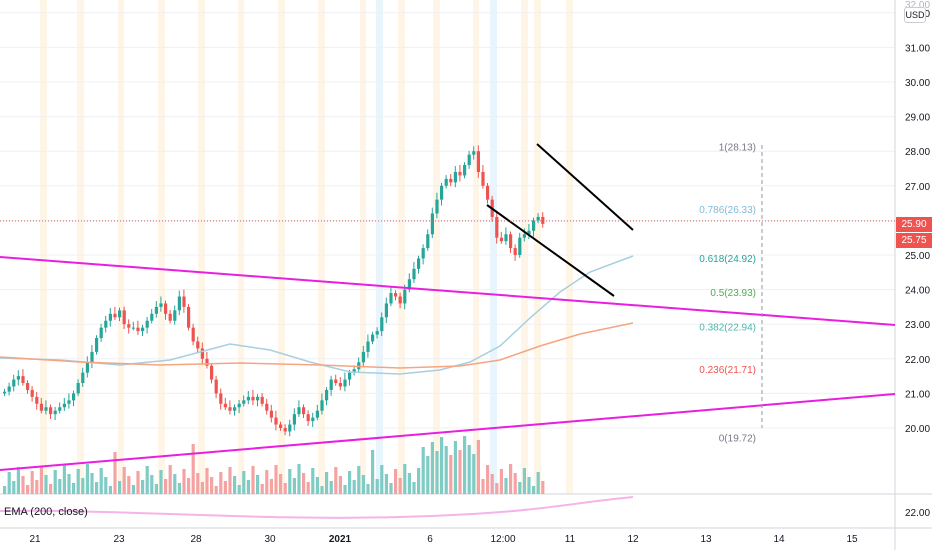 Image resolution: width=932 pixels, height=555 pixels. Describe the element at coordinates (340, 539) in the screenshot. I see `x-axis-tick: 2021` at that location.